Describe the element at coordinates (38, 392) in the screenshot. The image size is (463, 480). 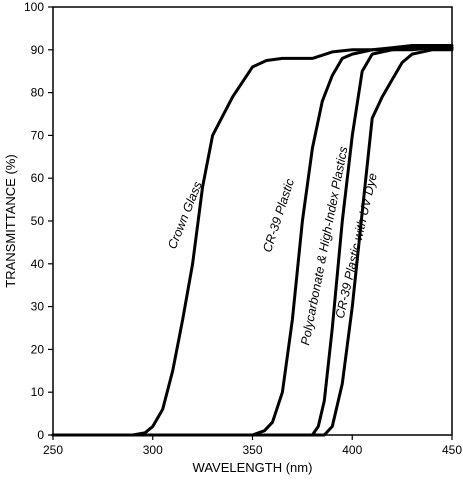
I see `y-tick-label: 10` at that location.